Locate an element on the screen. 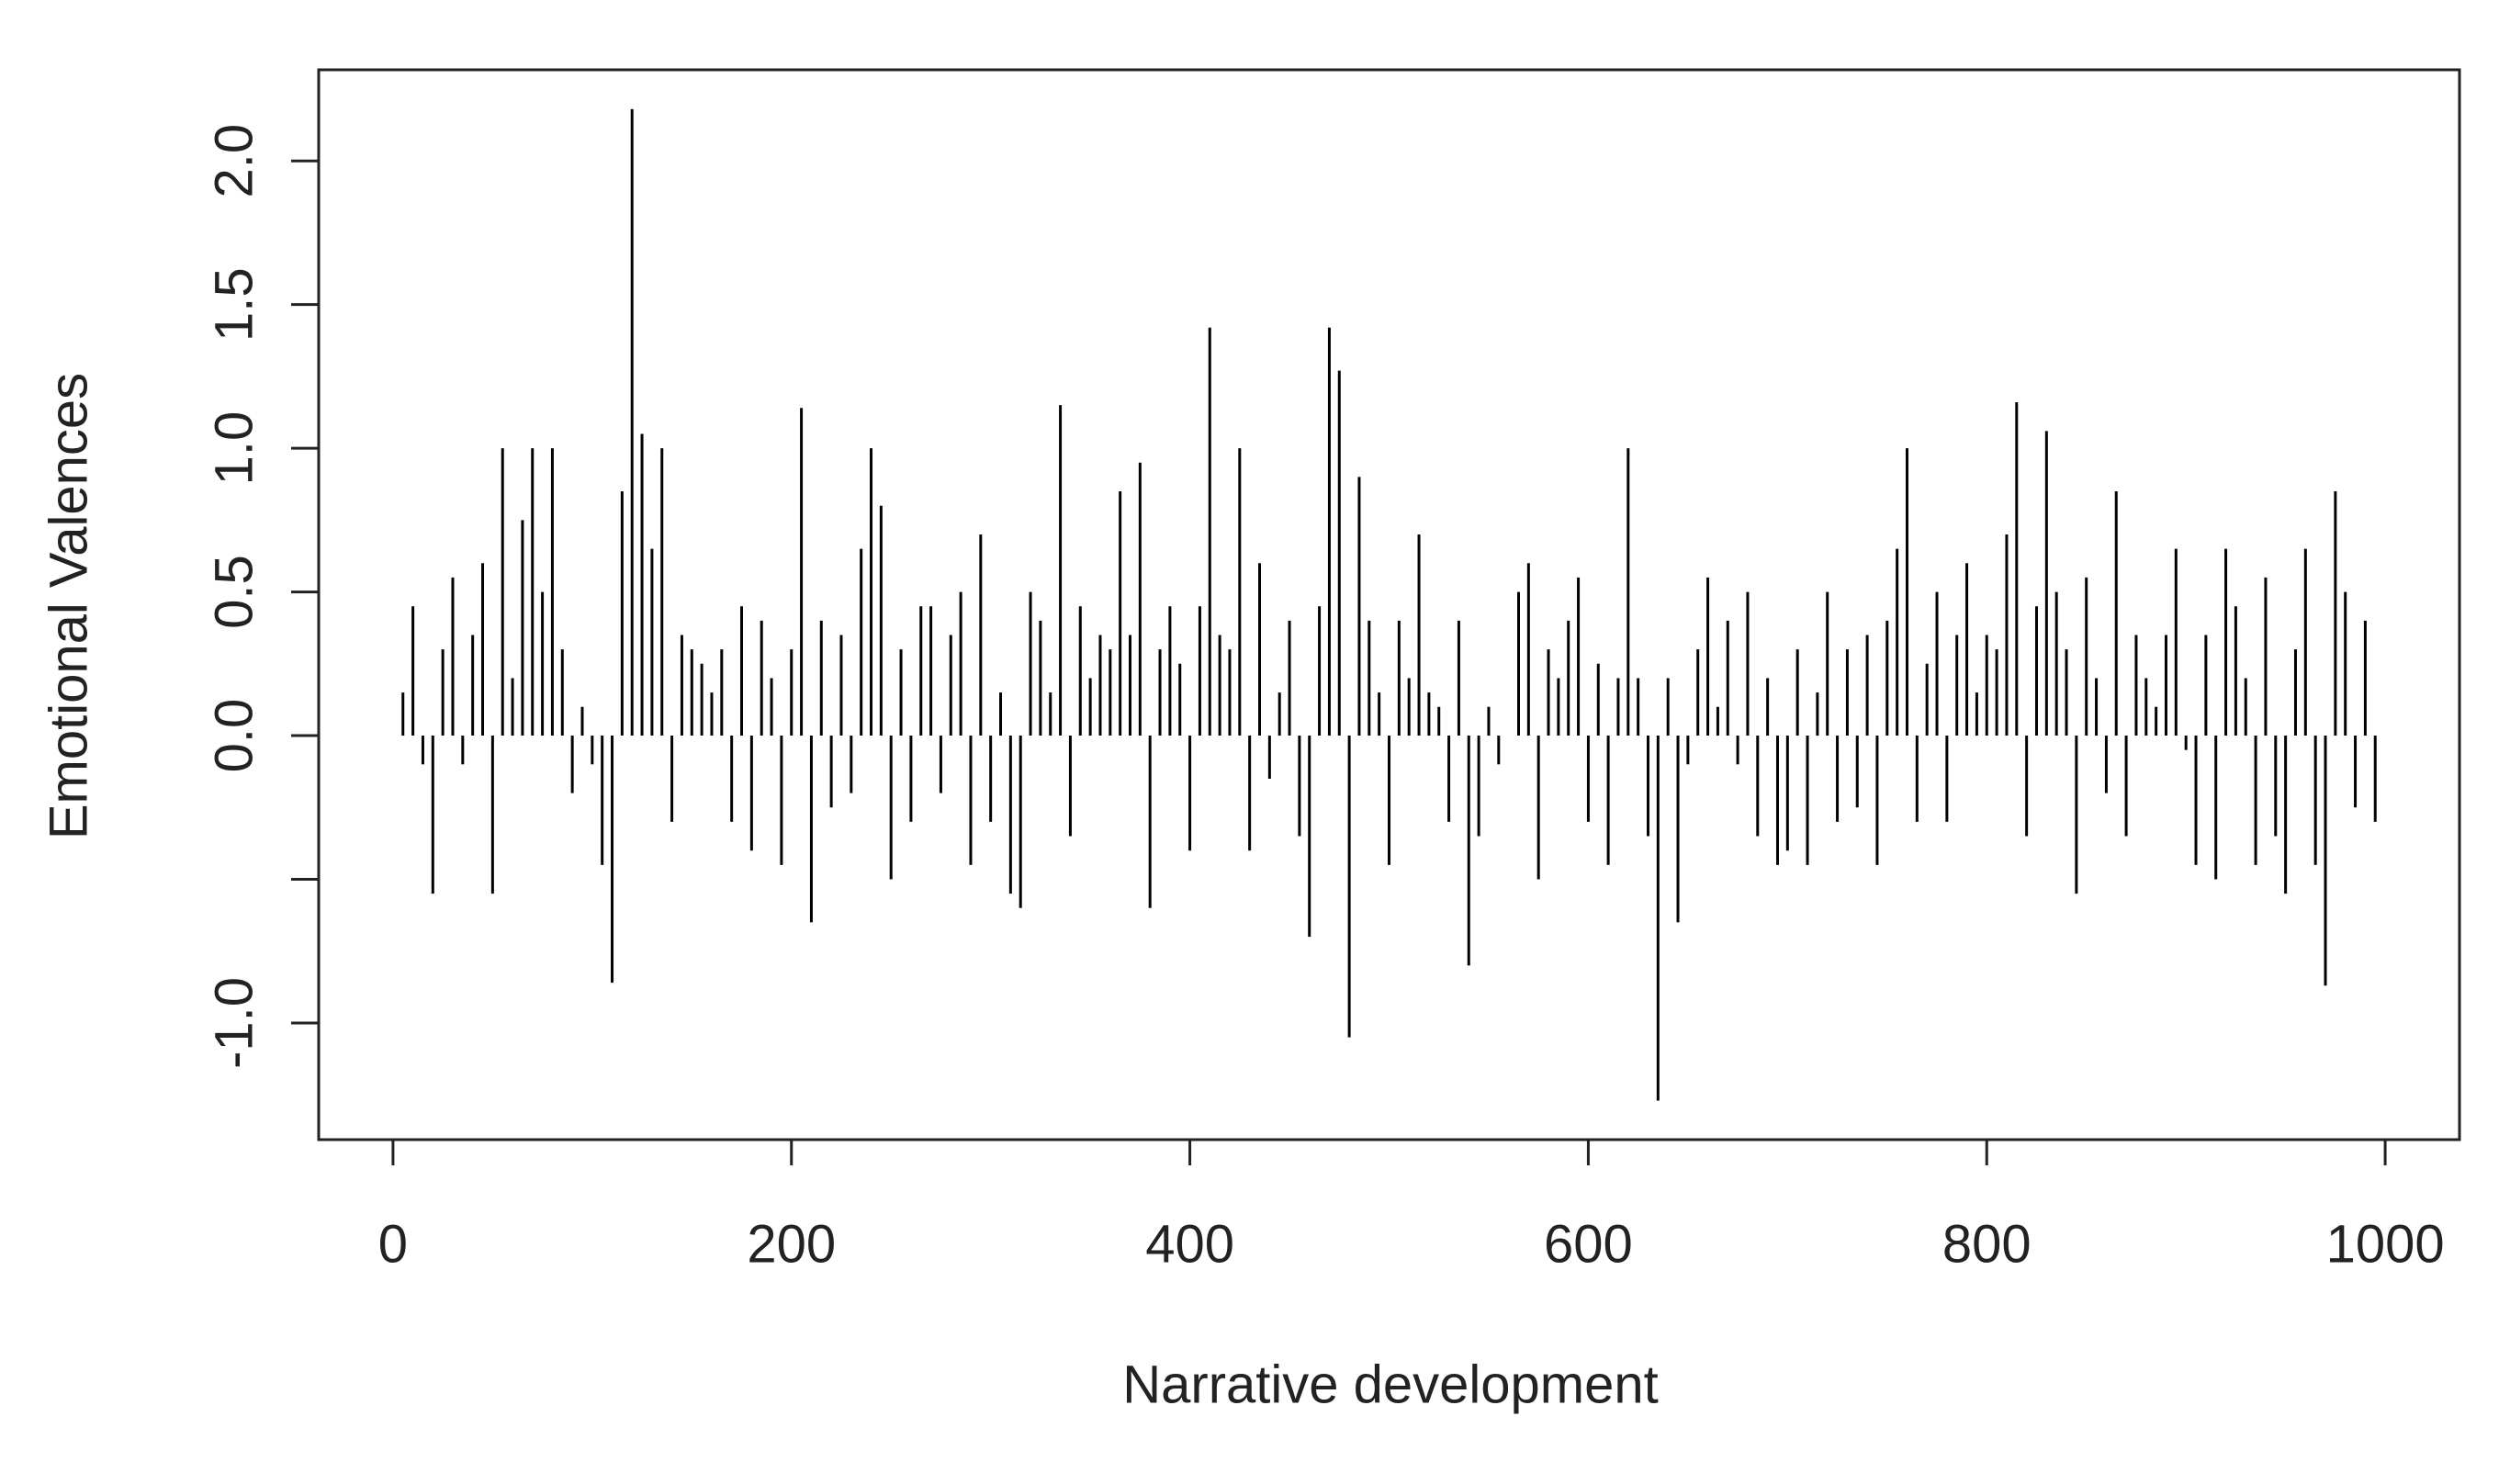 Image resolution: width=2510 pixels, height=1484 pixels. y-tick-label: 0.5 is located at coordinates (234, 592).